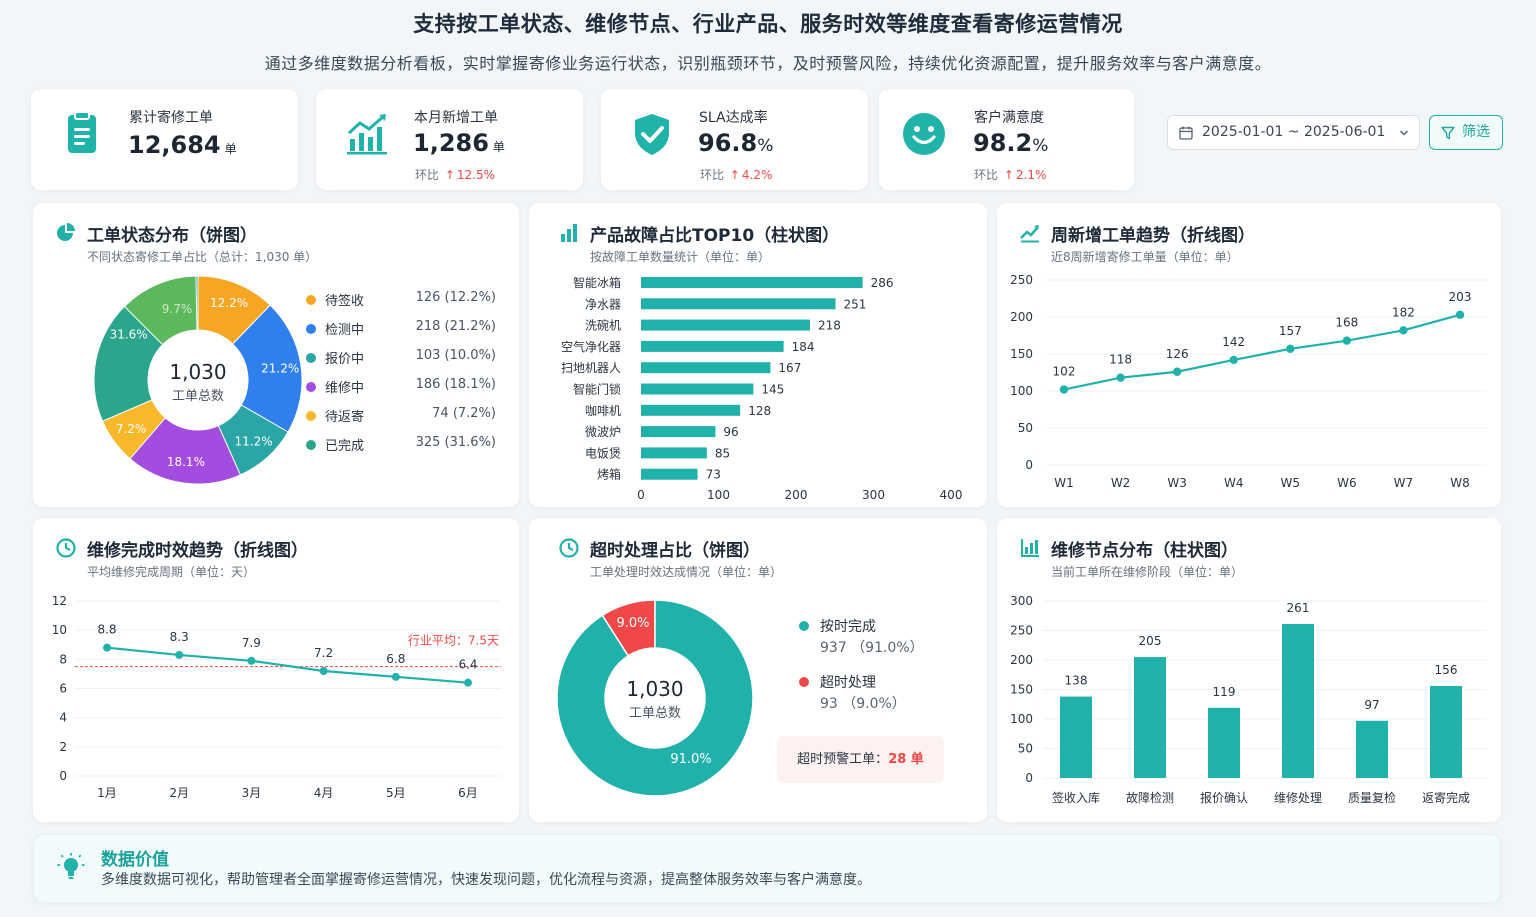  Describe the element at coordinates (654, 689) in the screenshot. I see `donut-center-value: 1,030` at that location.